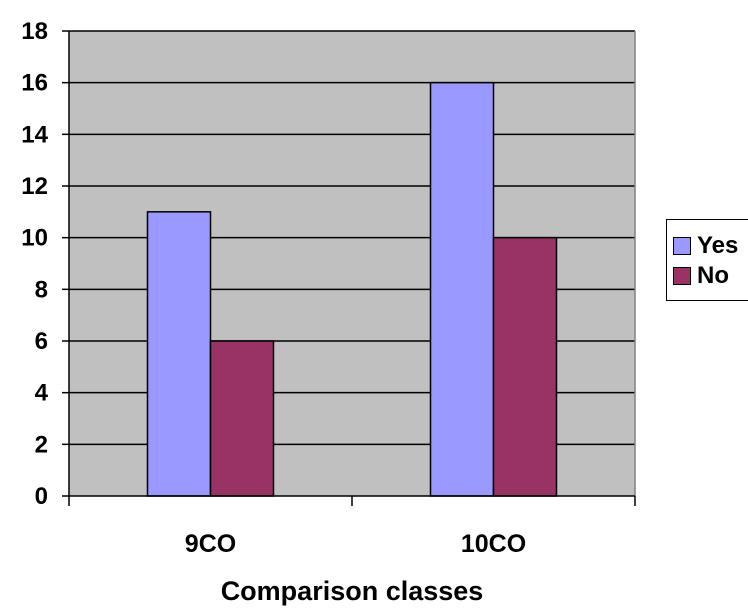 Image resolution: width=748 pixels, height=610 pixels. Describe the element at coordinates (352, 591) in the screenshot. I see `x-axis-title: Comparison classes` at that location.